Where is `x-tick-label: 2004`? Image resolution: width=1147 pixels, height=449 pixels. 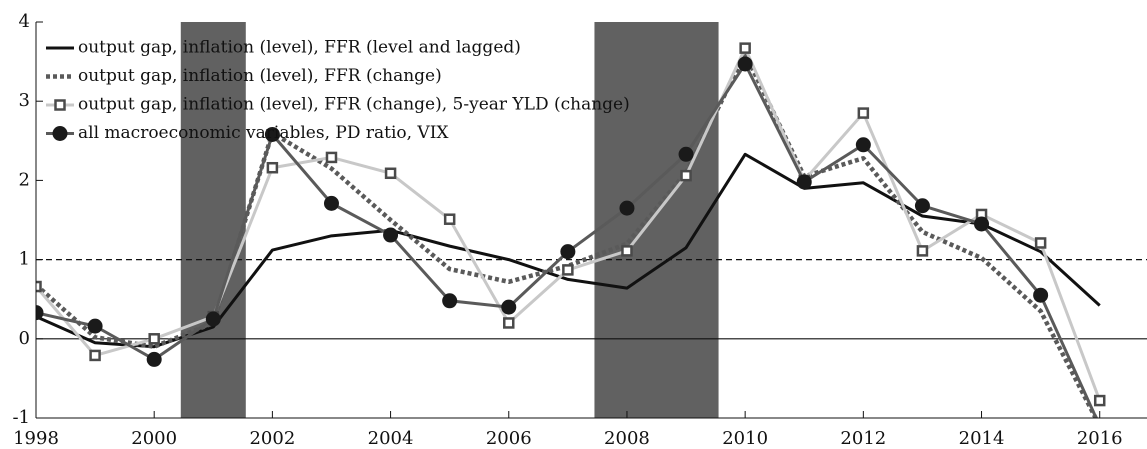 x-tick-label: 2004 is located at coordinates (391, 438).